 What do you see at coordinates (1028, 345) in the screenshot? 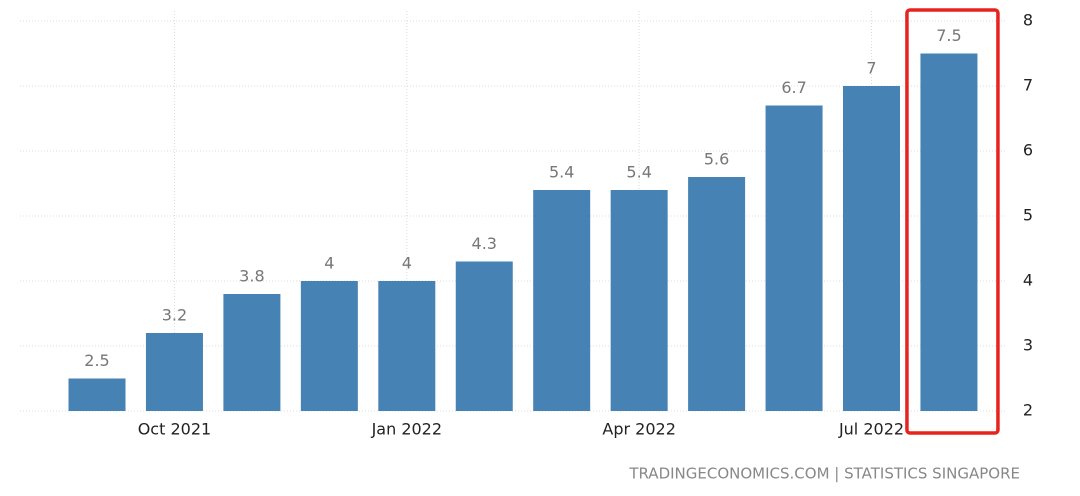
I see `y-tick-label: 3` at bounding box center [1028, 345].